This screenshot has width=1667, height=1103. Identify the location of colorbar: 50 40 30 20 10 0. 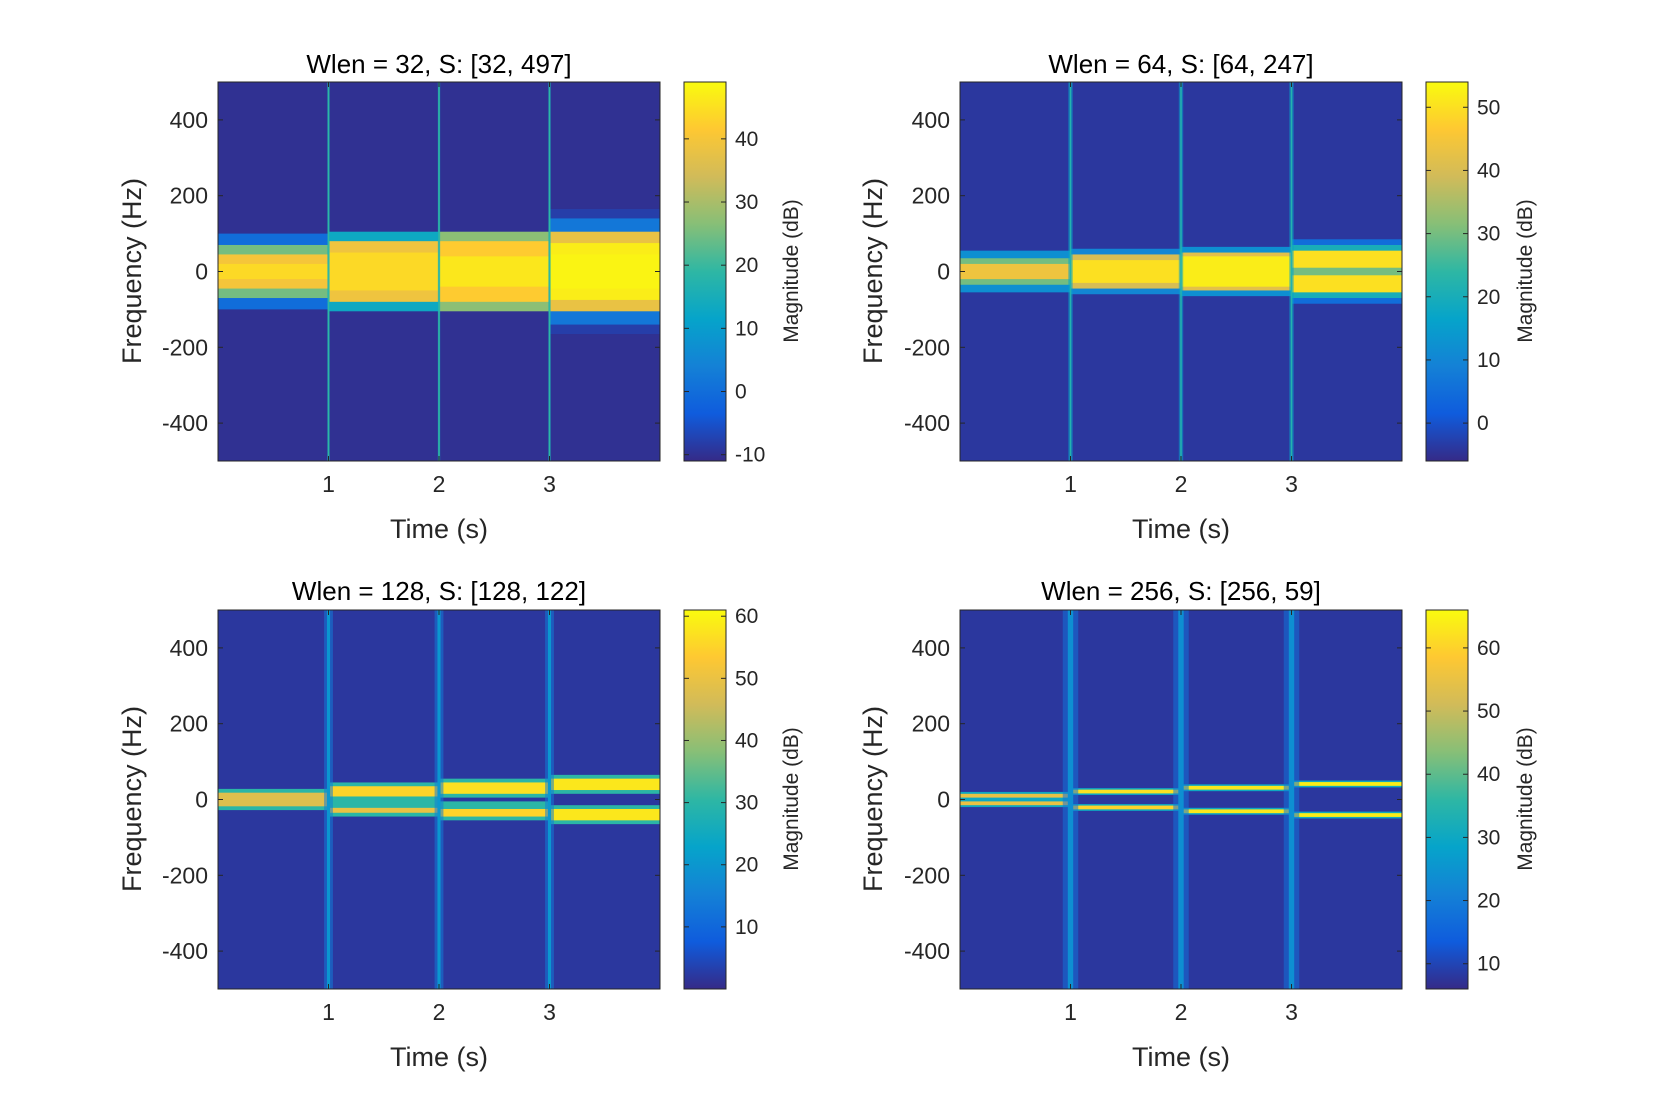
(1462, 271).